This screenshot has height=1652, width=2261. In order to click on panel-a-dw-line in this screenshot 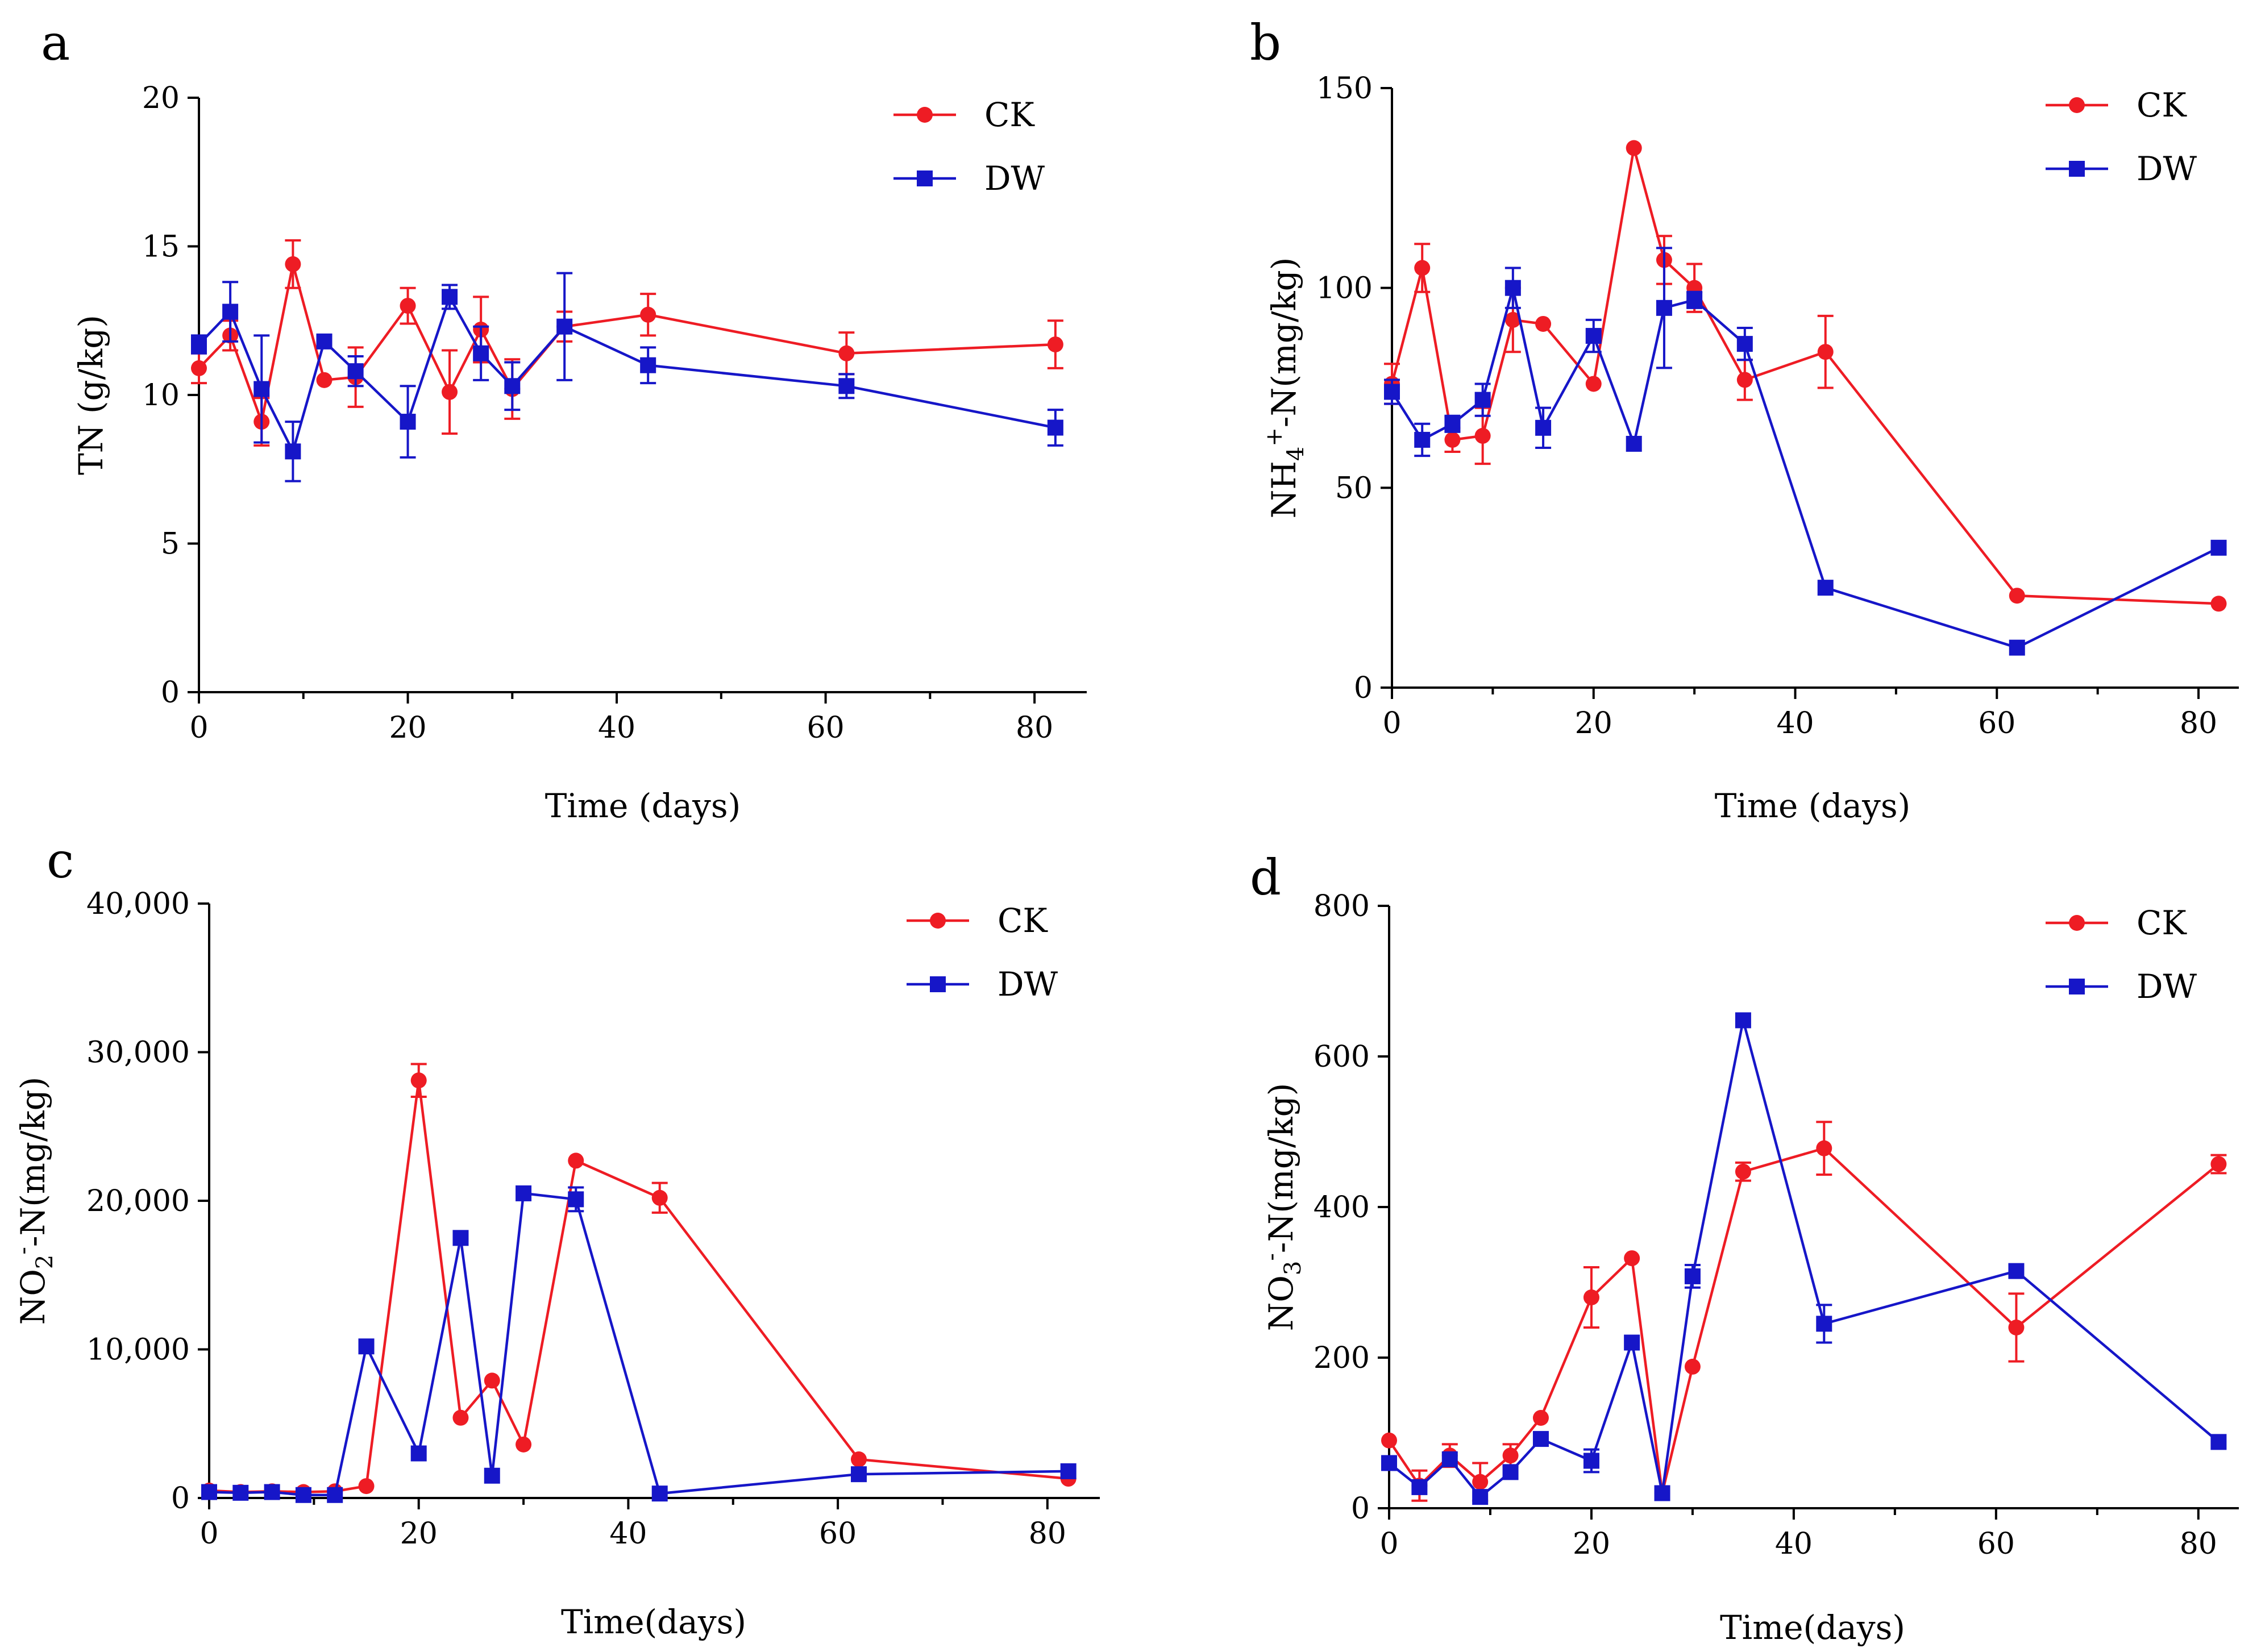, I will do `click(627, 374)`.